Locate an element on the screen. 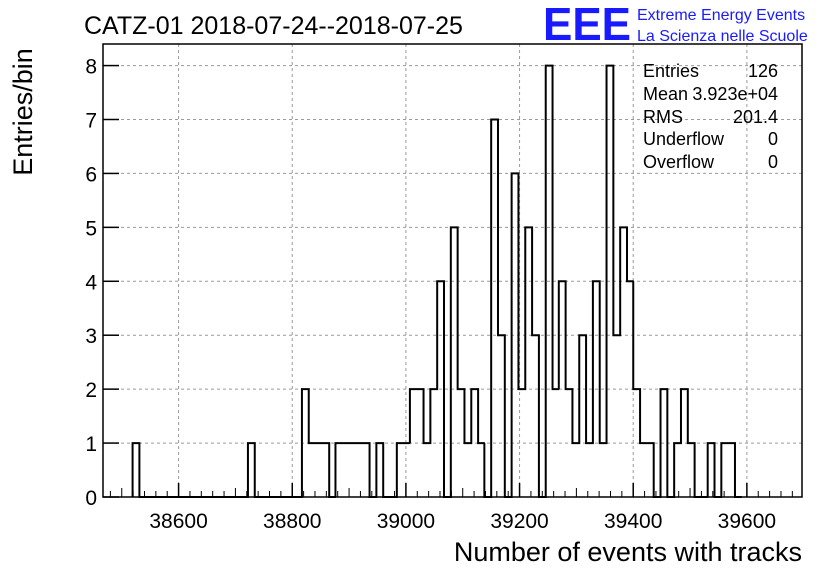 The image size is (836, 572). y-tick-label: 0 is located at coordinates (91, 498).